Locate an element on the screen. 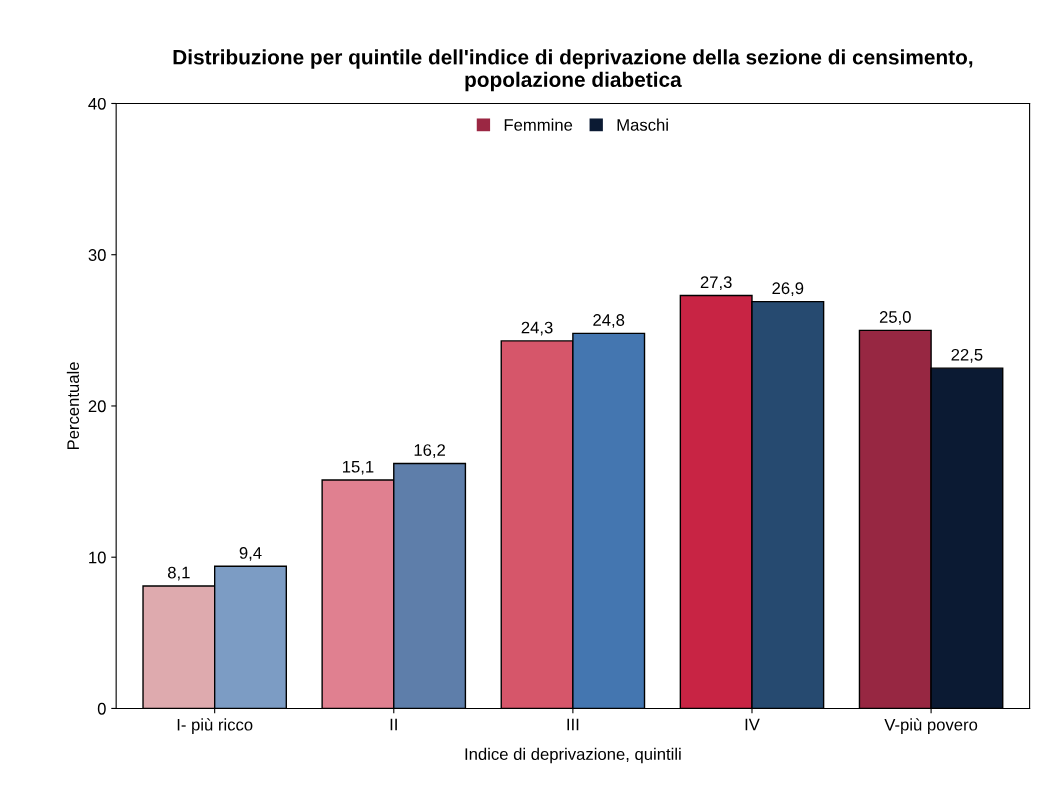  y-tick-label: 30 is located at coordinates (97, 255).